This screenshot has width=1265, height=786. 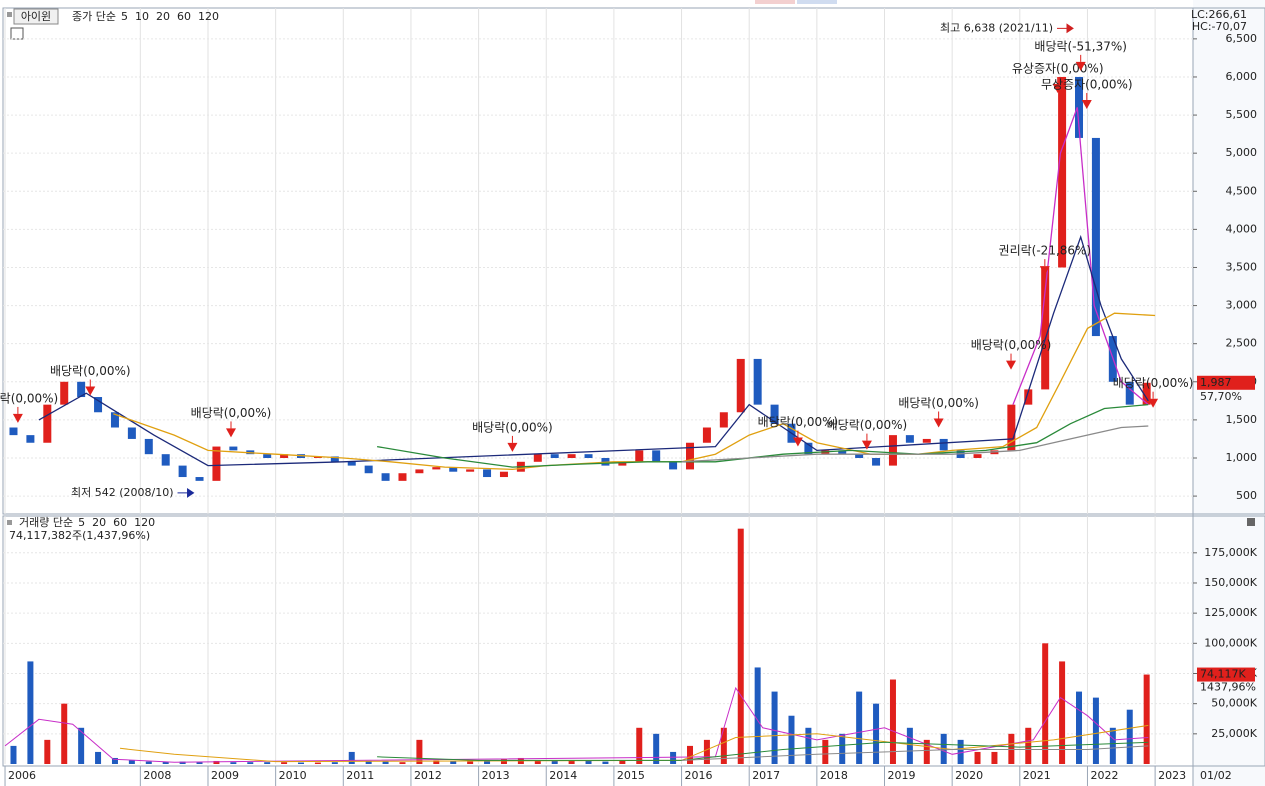 What do you see at coordinates (1223, 674) in the screenshot?
I see `last-volume: 74,117K` at bounding box center [1223, 674].